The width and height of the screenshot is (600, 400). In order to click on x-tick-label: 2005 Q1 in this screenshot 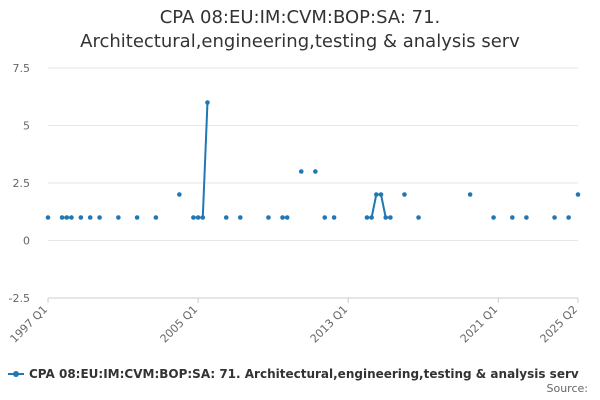, I will do `click(179, 324)`.